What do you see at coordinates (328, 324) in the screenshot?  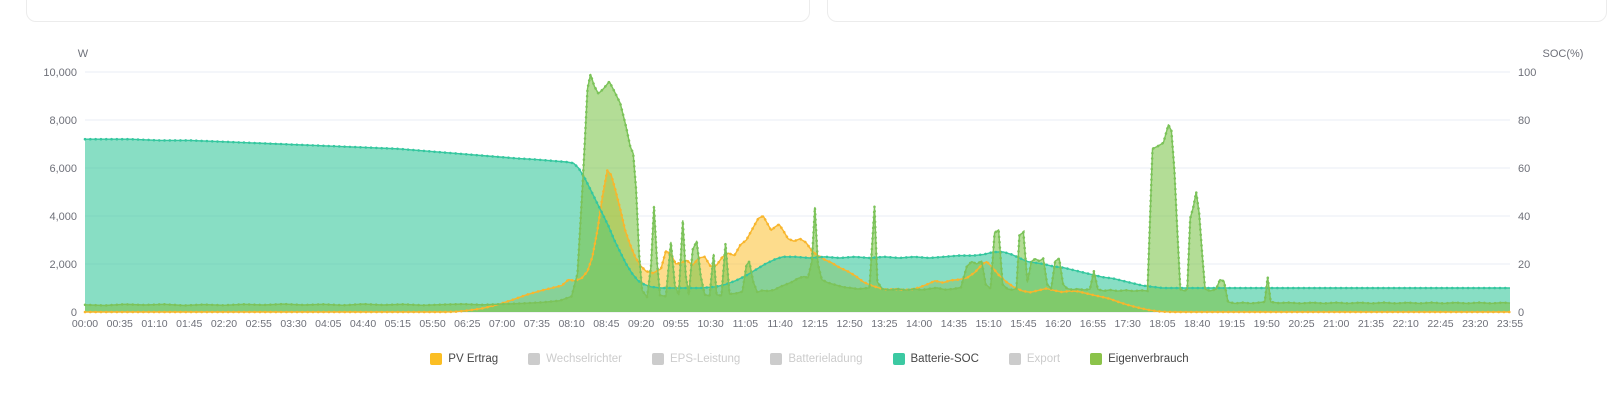 I see `x-axis-tick-label: 04:05` at bounding box center [328, 324].